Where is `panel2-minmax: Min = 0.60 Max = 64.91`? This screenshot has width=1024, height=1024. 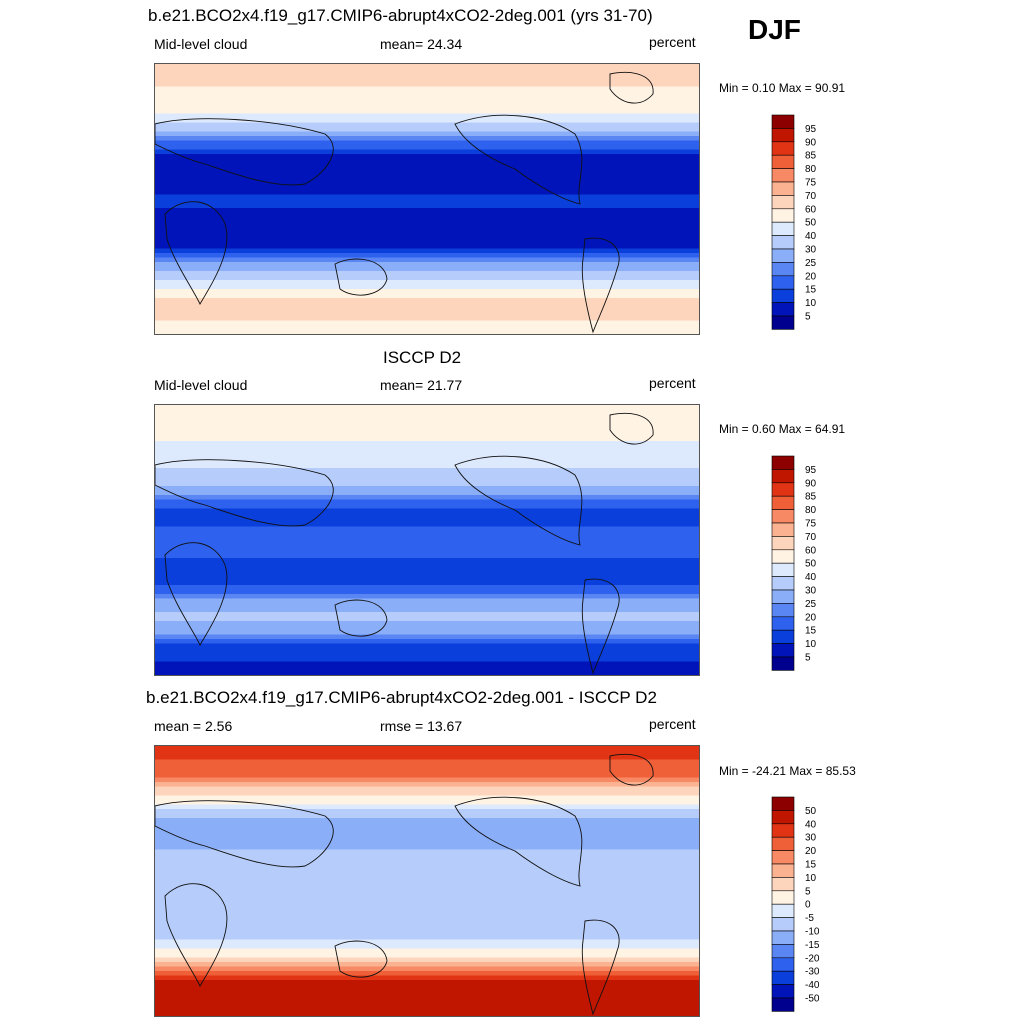 panel2-minmax: Min = 0.60 Max = 64.91 is located at coordinates (782, 429).